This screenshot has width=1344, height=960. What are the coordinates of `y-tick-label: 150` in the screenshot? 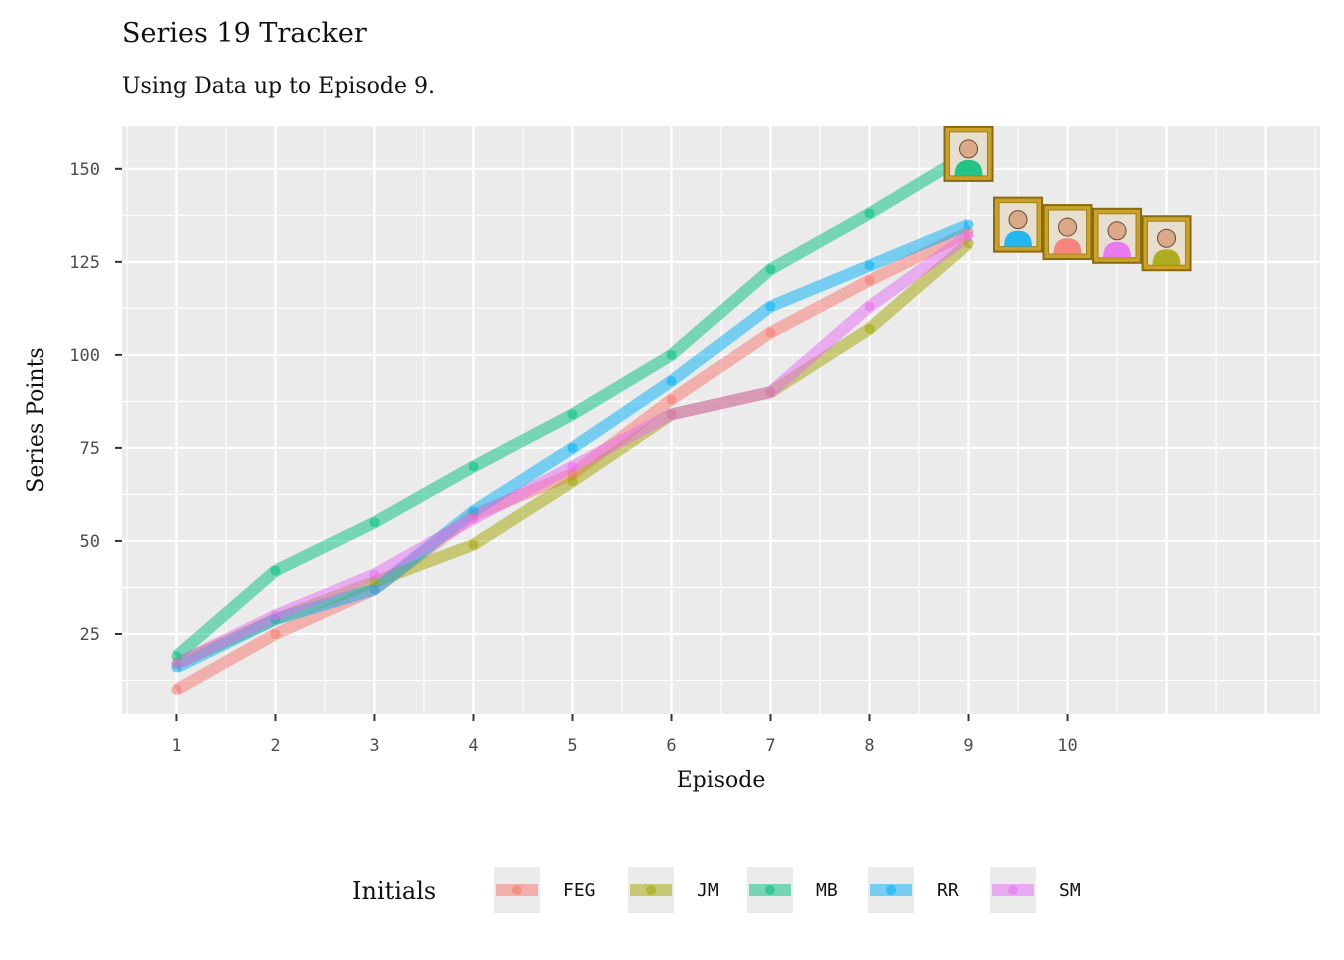 It's located at (84, 170).